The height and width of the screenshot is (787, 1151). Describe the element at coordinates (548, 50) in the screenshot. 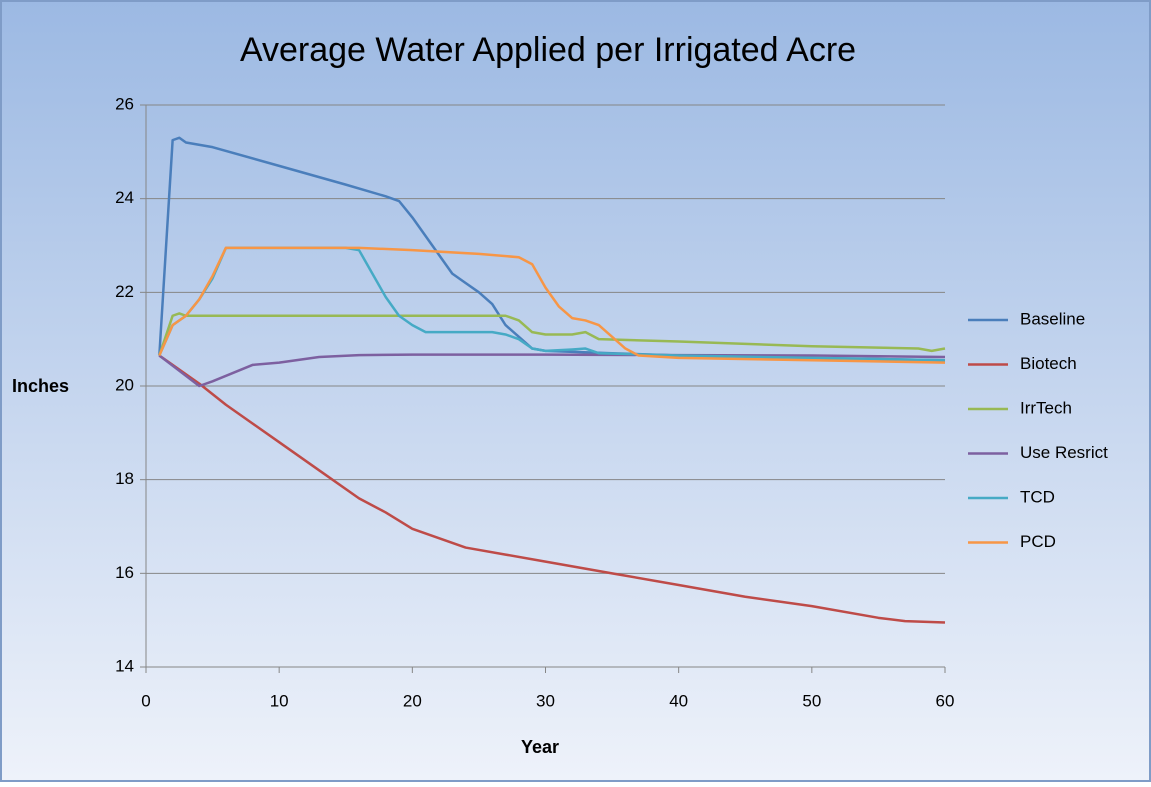

I see `chart-title: Average Water Applied per Irrigated Acre` at that location.